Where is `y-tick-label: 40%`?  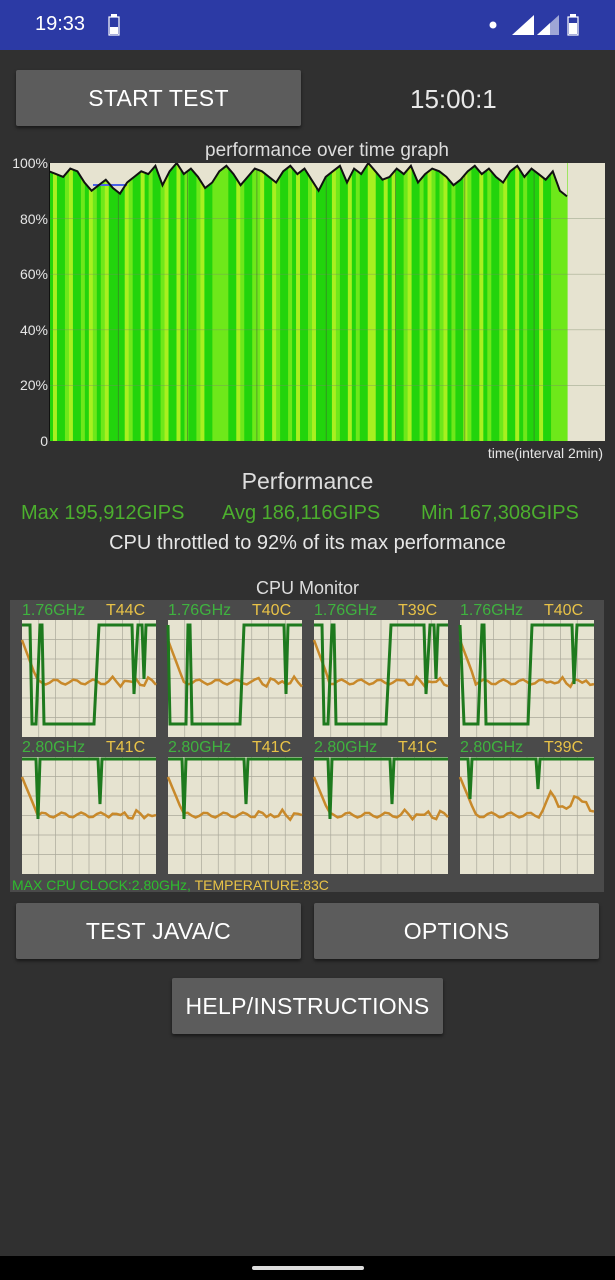 y-tick-label: 40% is located at coordinates (33, 330).